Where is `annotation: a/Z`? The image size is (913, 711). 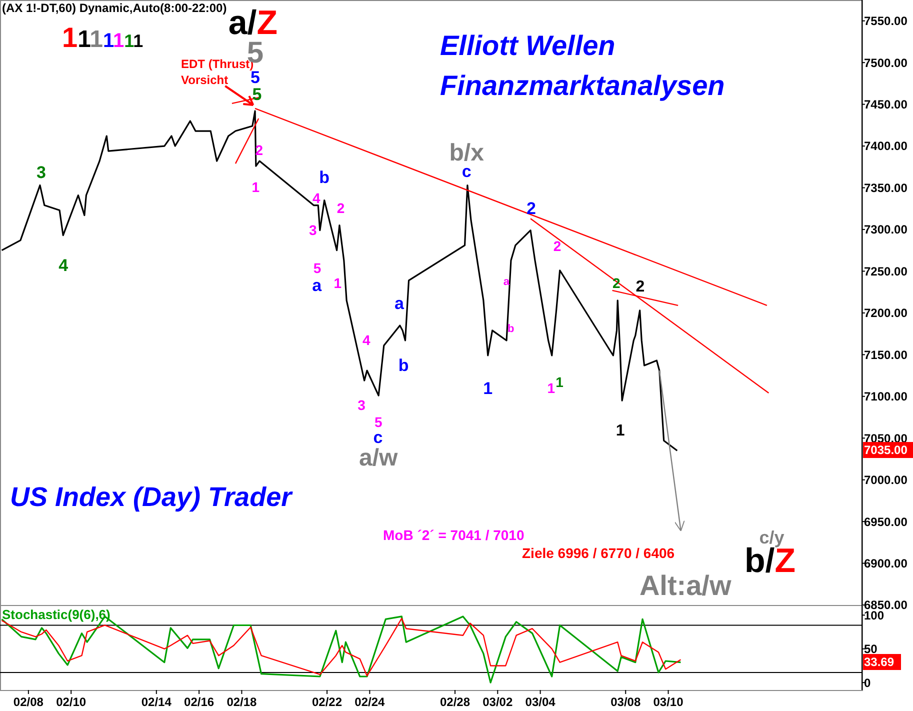 annotation: a/Z is located at coordinates (253, 23).